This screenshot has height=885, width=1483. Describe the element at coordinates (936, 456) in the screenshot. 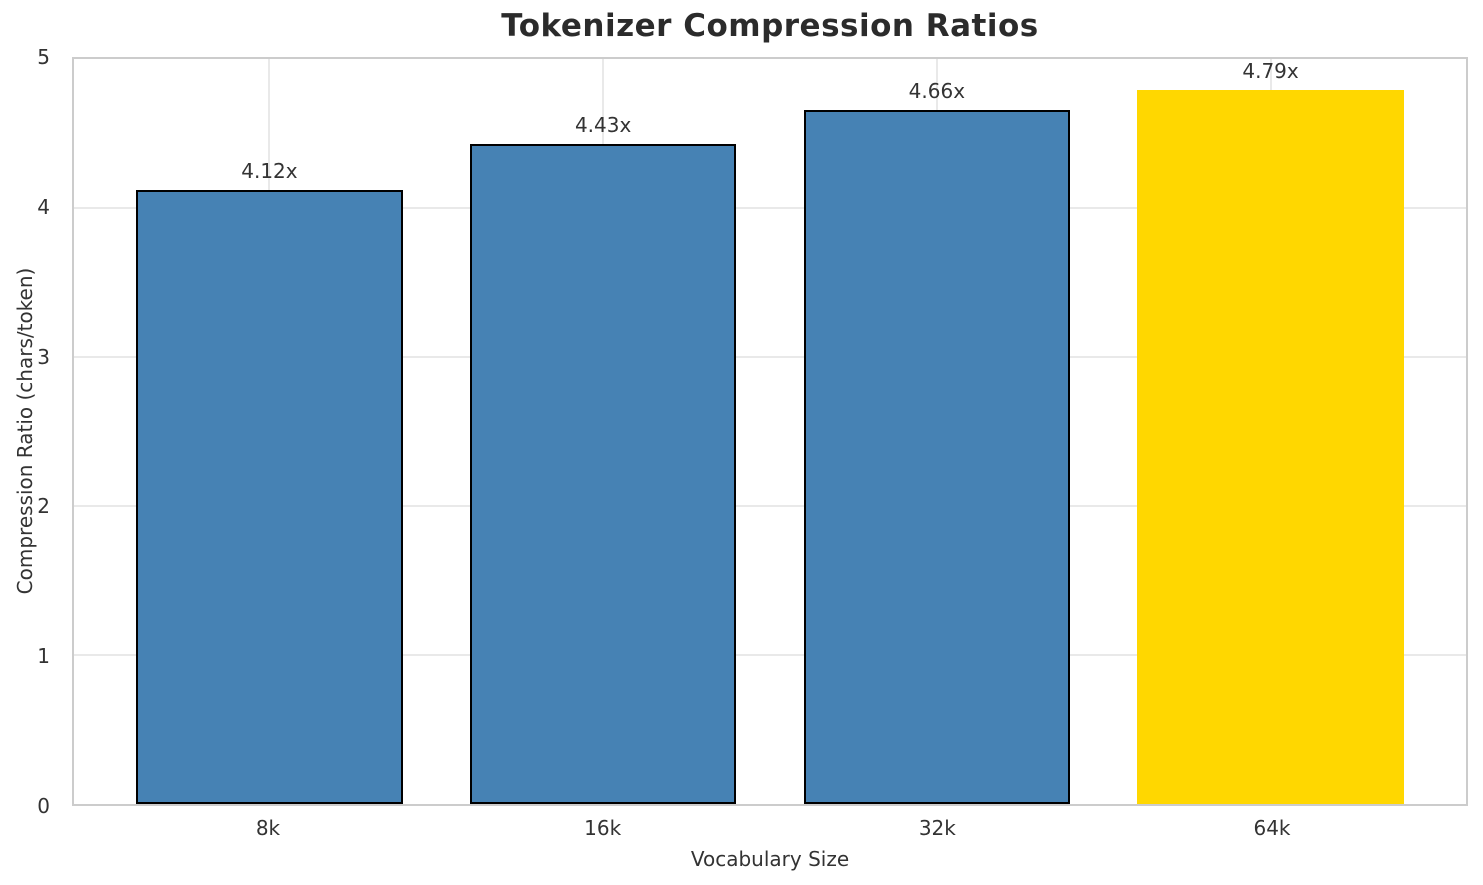

I see `bar-32k` at that location.